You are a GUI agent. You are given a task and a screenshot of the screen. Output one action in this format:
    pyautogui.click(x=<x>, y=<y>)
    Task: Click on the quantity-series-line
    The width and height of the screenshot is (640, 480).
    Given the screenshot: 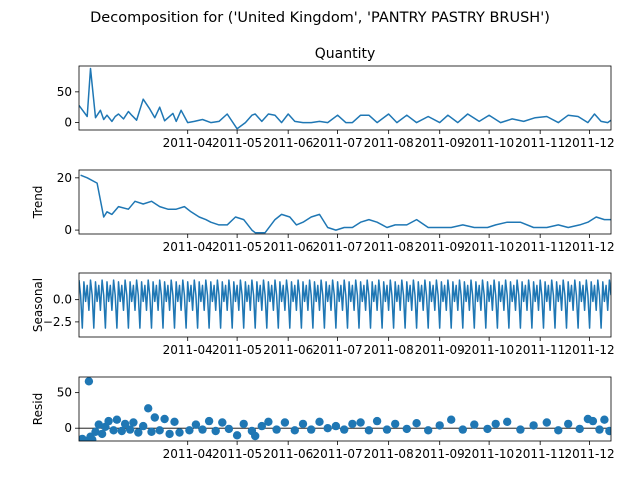 What is the action you would take?
    pyautogui.click(x=345, y=98)
    